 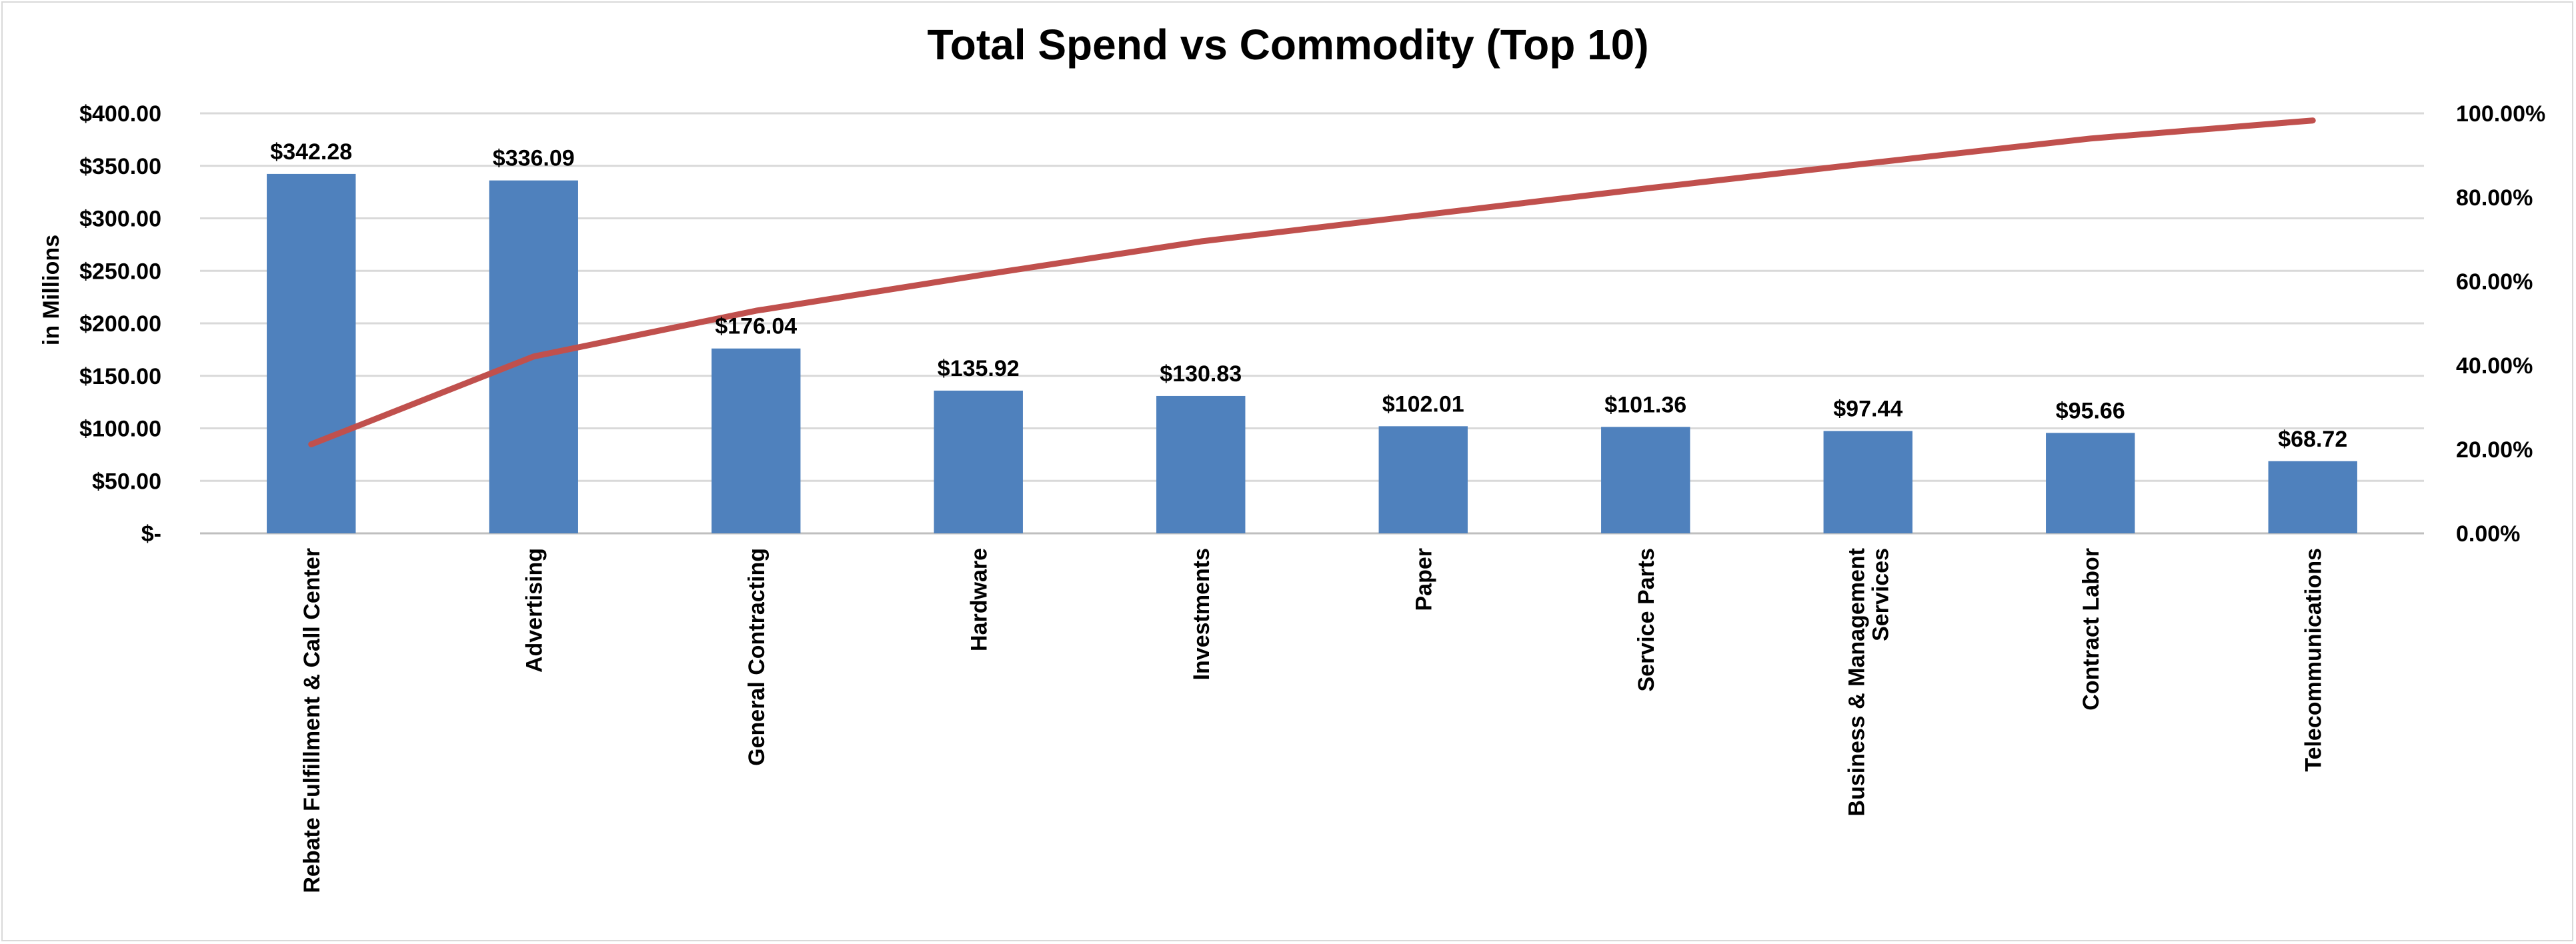 I want to click on data-label: $97.44, so click(x=1867, y=409).